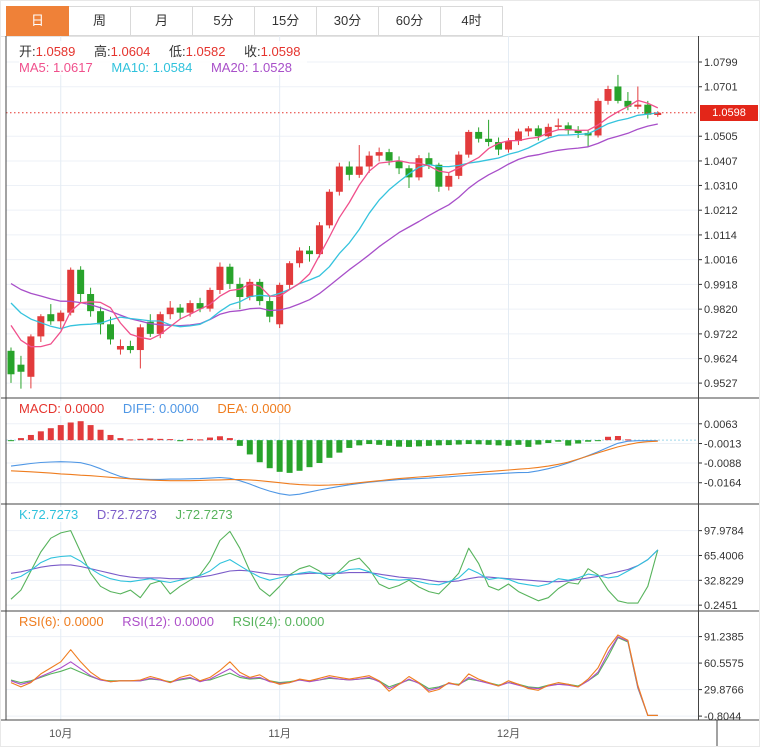 The width and height of the screenshot is (760, 747). What do you see at coordinates (721, 384) in the screenshot?
I see `svg-text: 0.9527` at bounding box center [721, 384].